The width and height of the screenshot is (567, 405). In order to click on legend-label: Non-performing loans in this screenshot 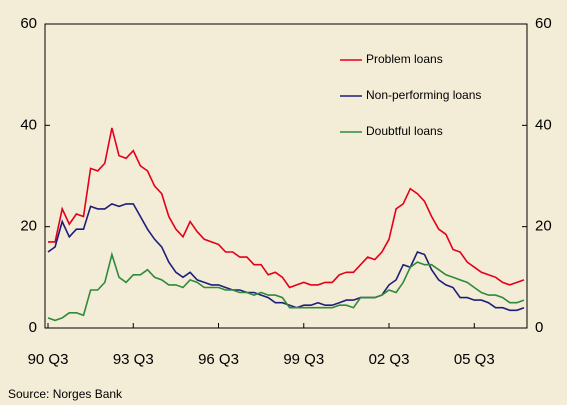, I will do `click(423, 95)`.